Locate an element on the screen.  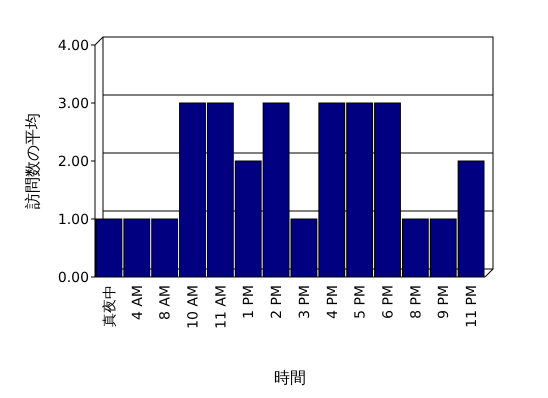
x-tick-label: 3 PM is located at coordinates (304, 302).